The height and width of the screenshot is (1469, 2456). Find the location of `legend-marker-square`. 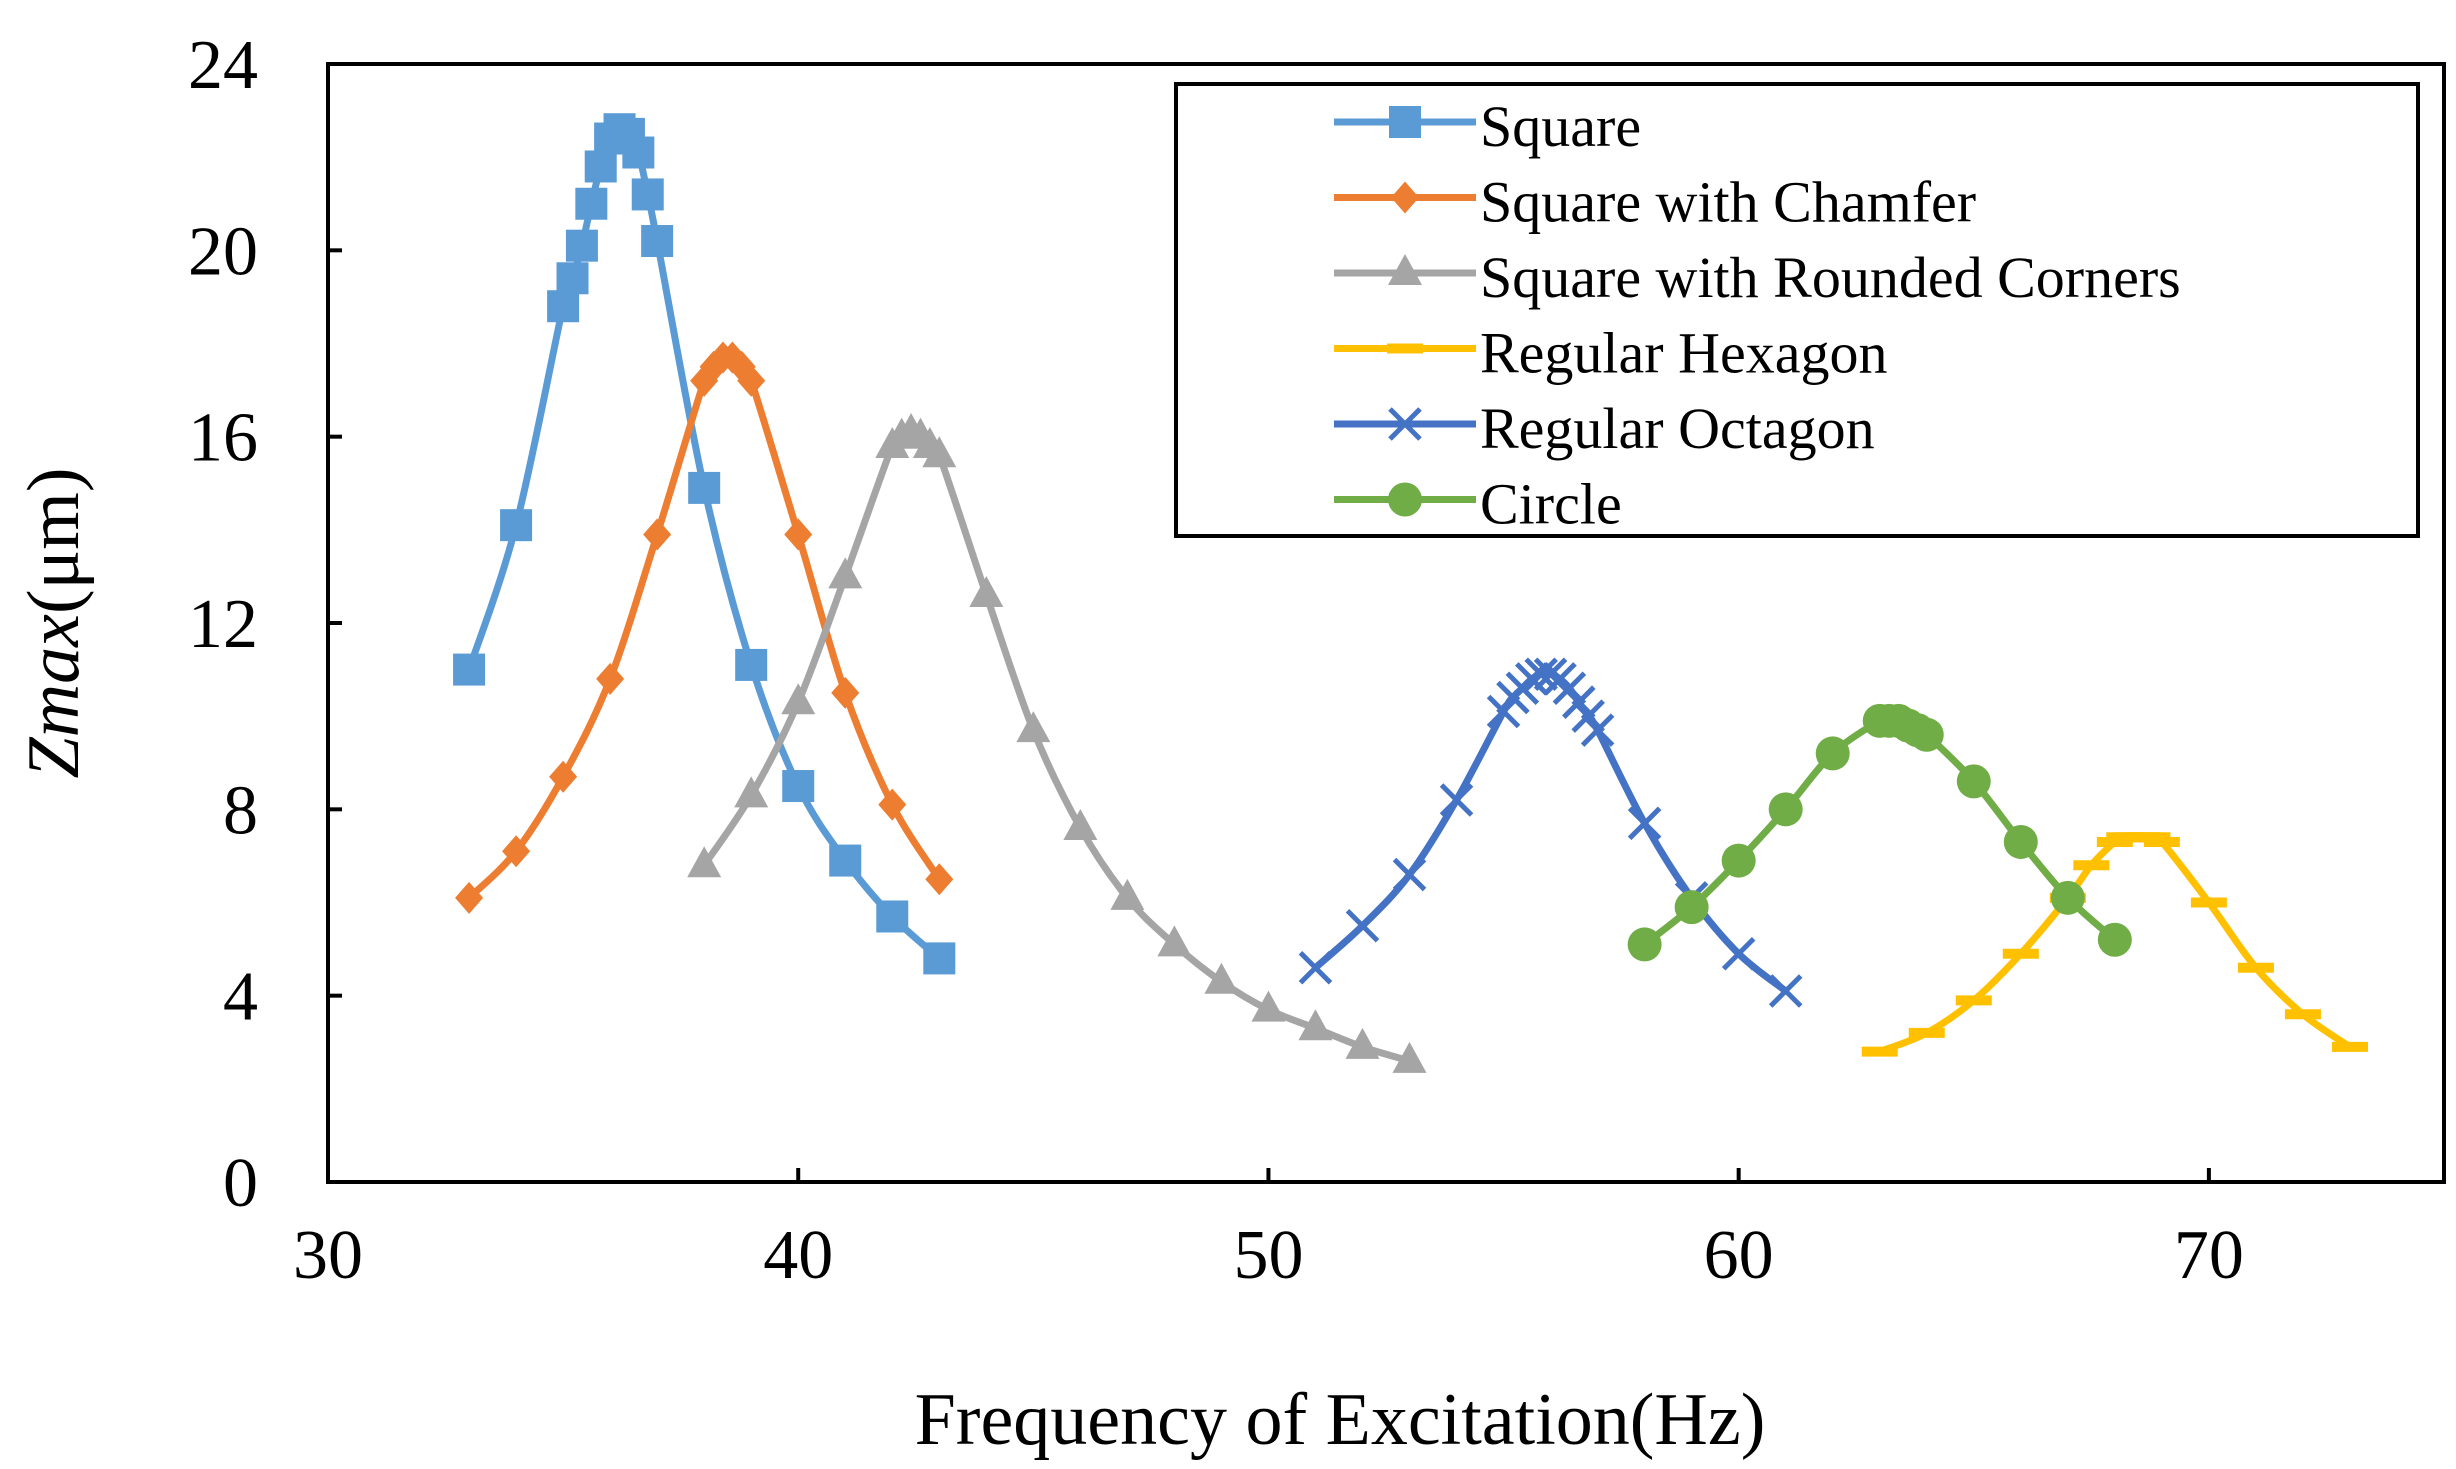

legend-marker-square is located at coordinates (1405, 122).